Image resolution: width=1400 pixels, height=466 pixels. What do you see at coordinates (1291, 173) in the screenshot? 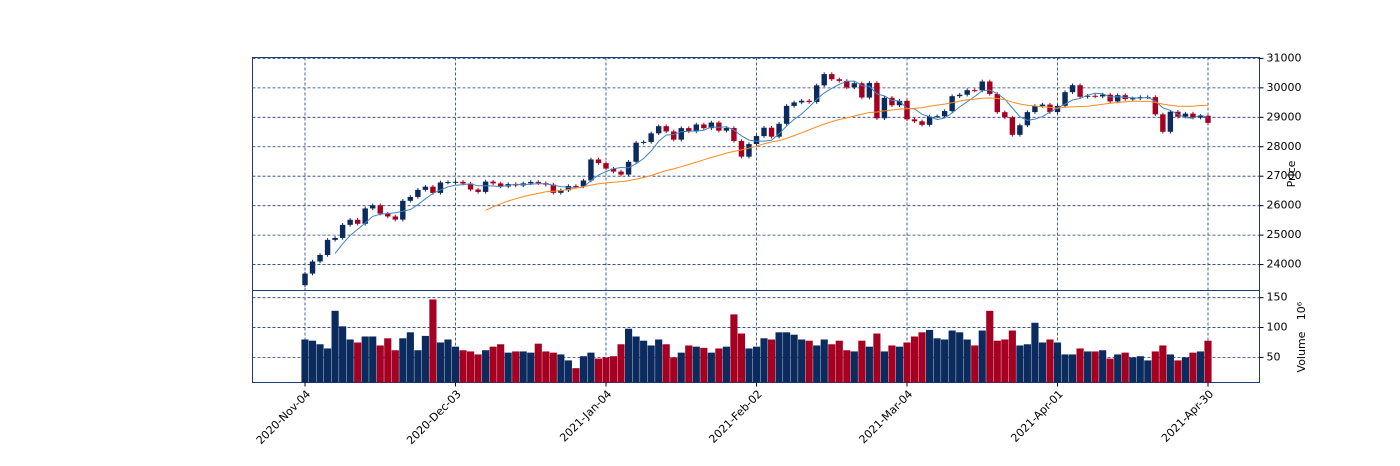
I see `y-axis-label: Price` at bounding box center [1291, 173].